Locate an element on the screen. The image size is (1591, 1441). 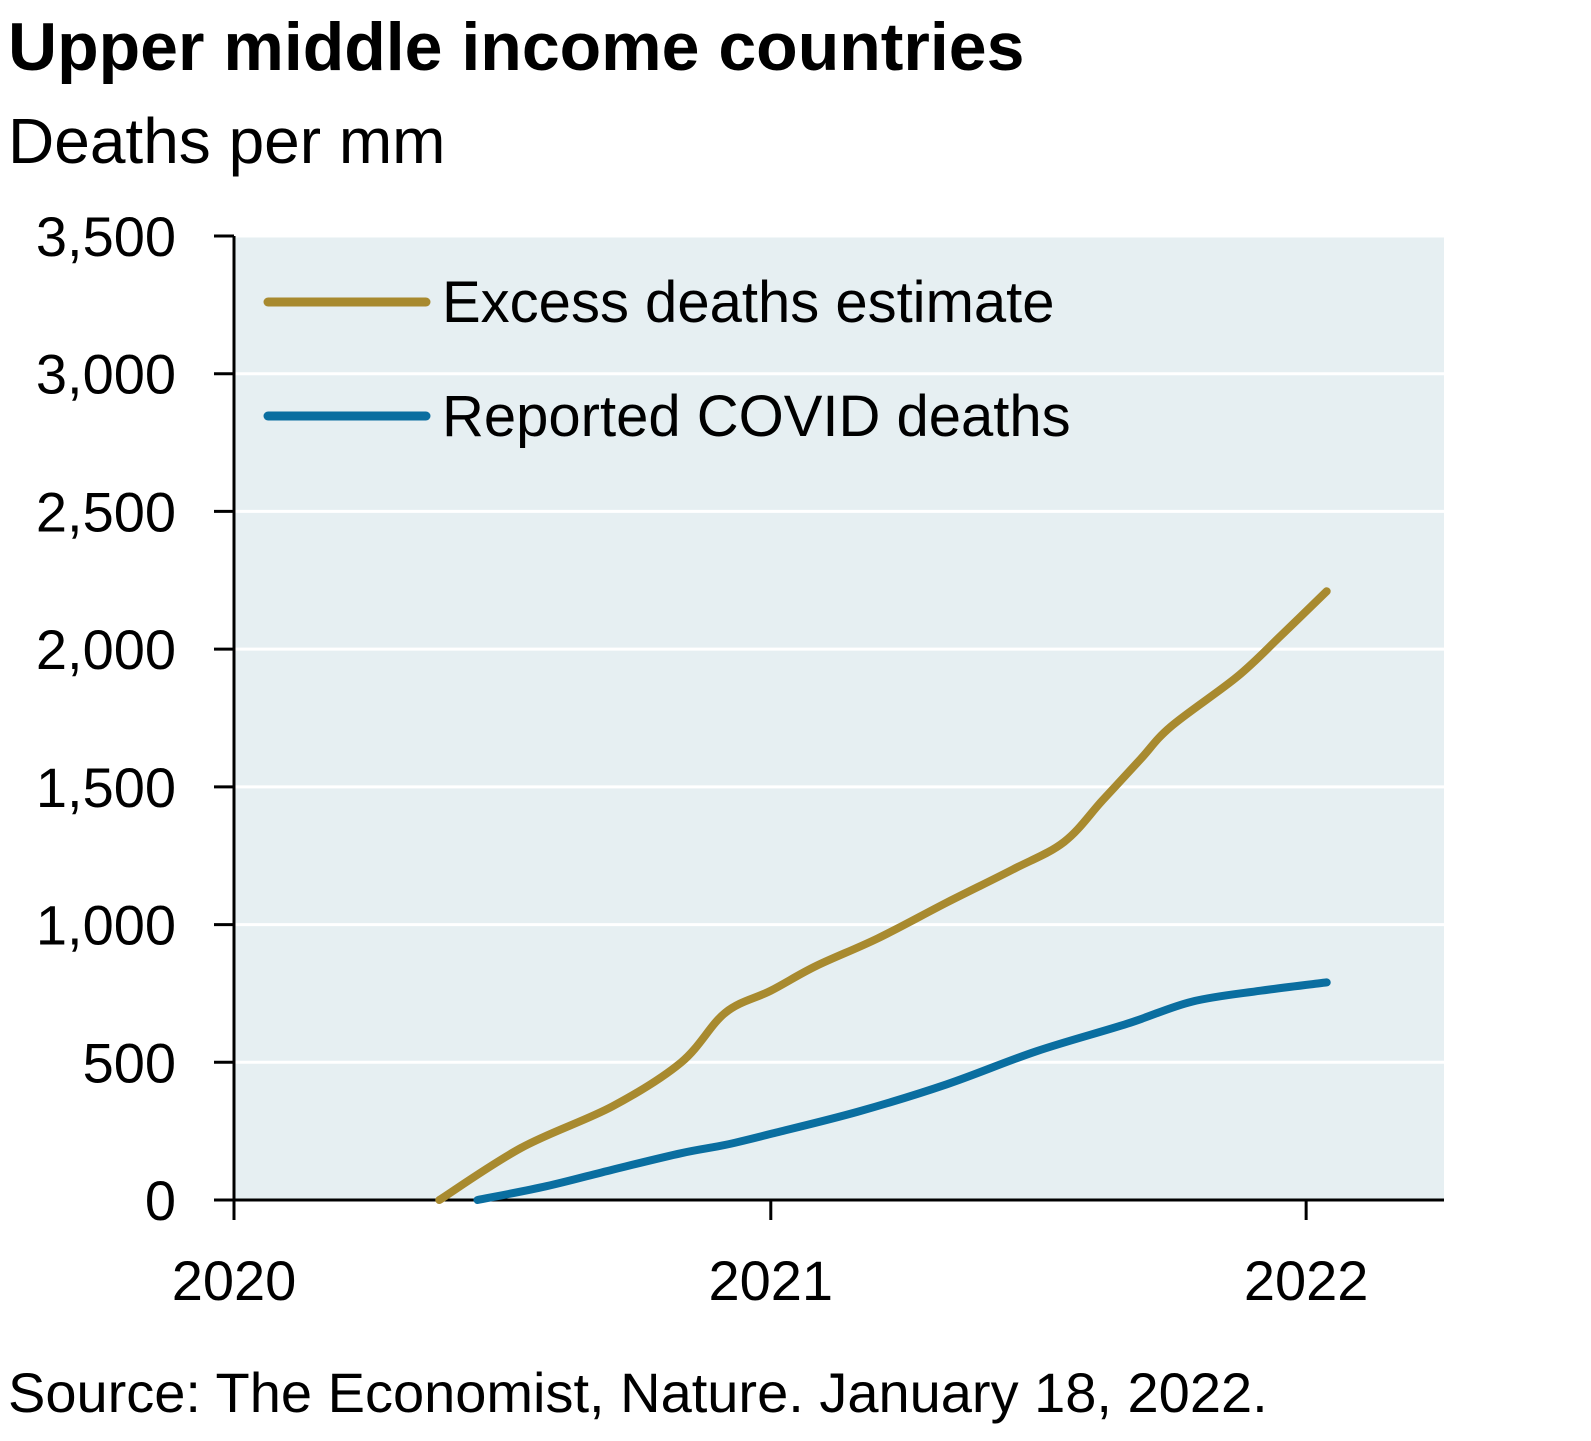
x-tick-label: 2022 is located at coordinates (1306, 1280).